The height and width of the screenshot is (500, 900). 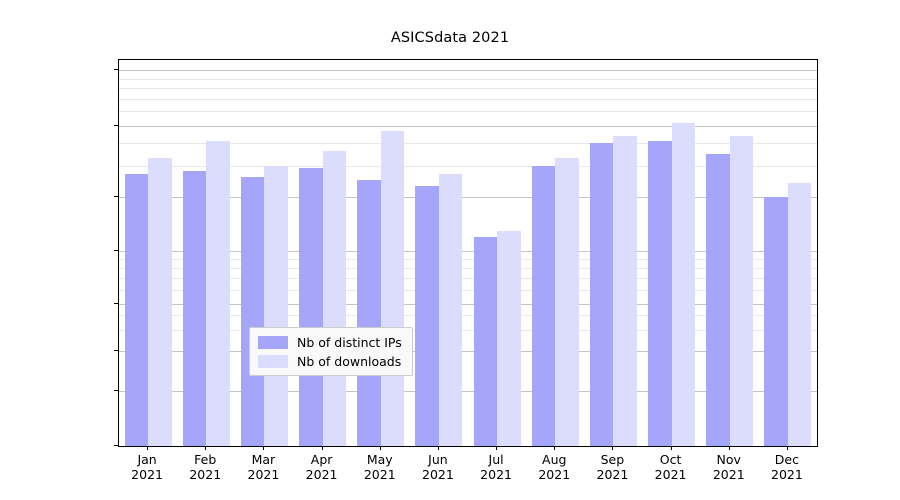 I want to click on x-tick-label: Jul 2021, so click(x=496, y=467).